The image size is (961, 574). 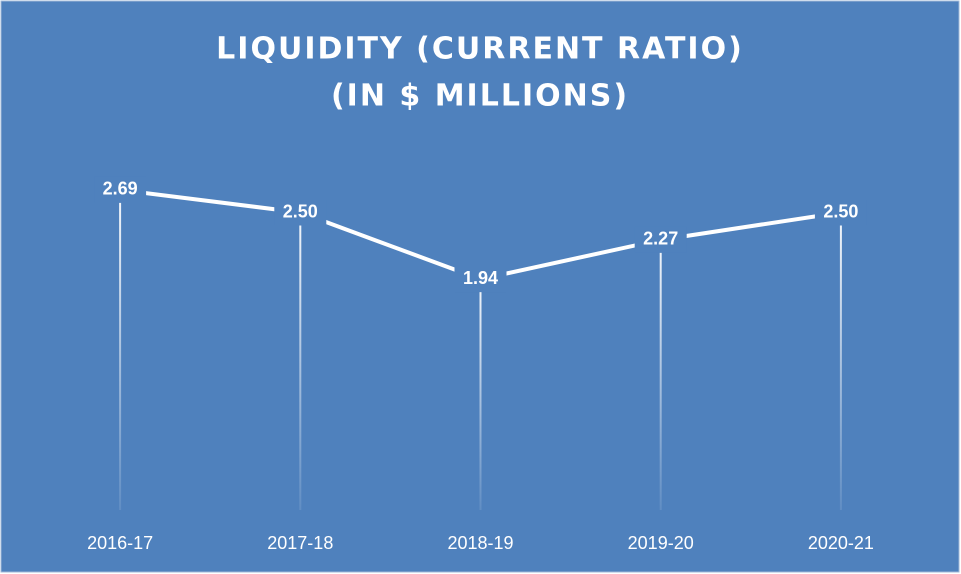 I want to click on x-tick-label: 2018-19, so click(x=480, y=543).